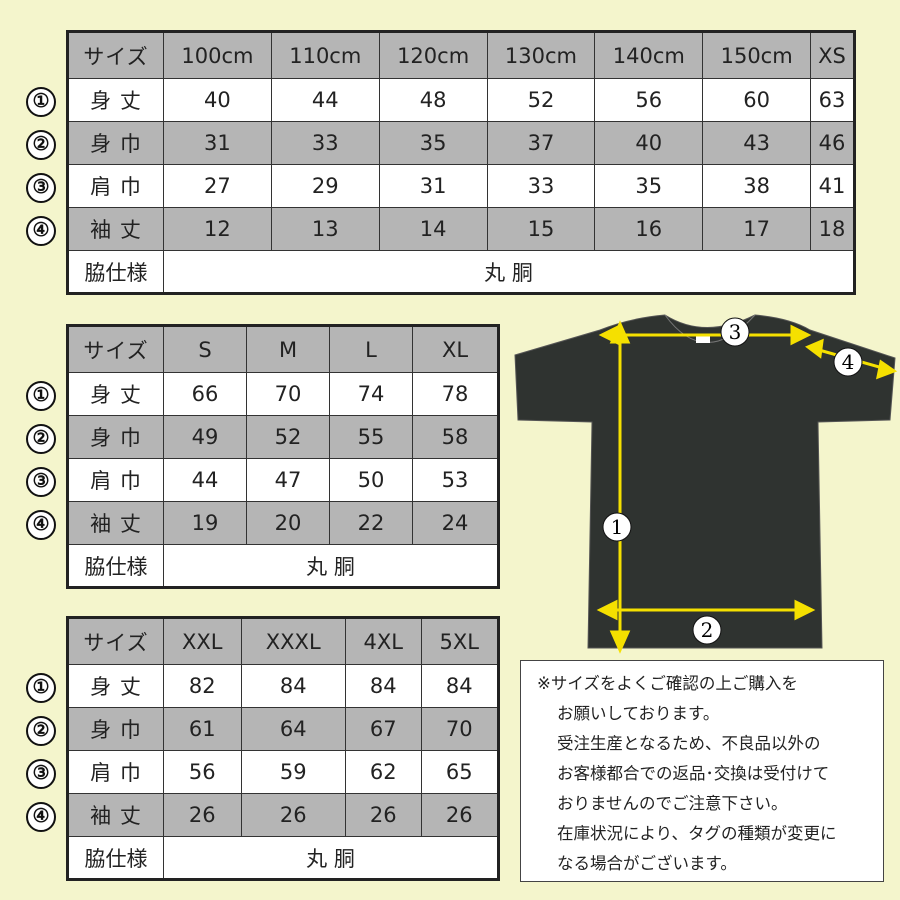 The width and height of the screenshot is (900, 900). Describe the element at coordinates (757, 186) in the screenshot. I see `table-cell: 38` at that location.